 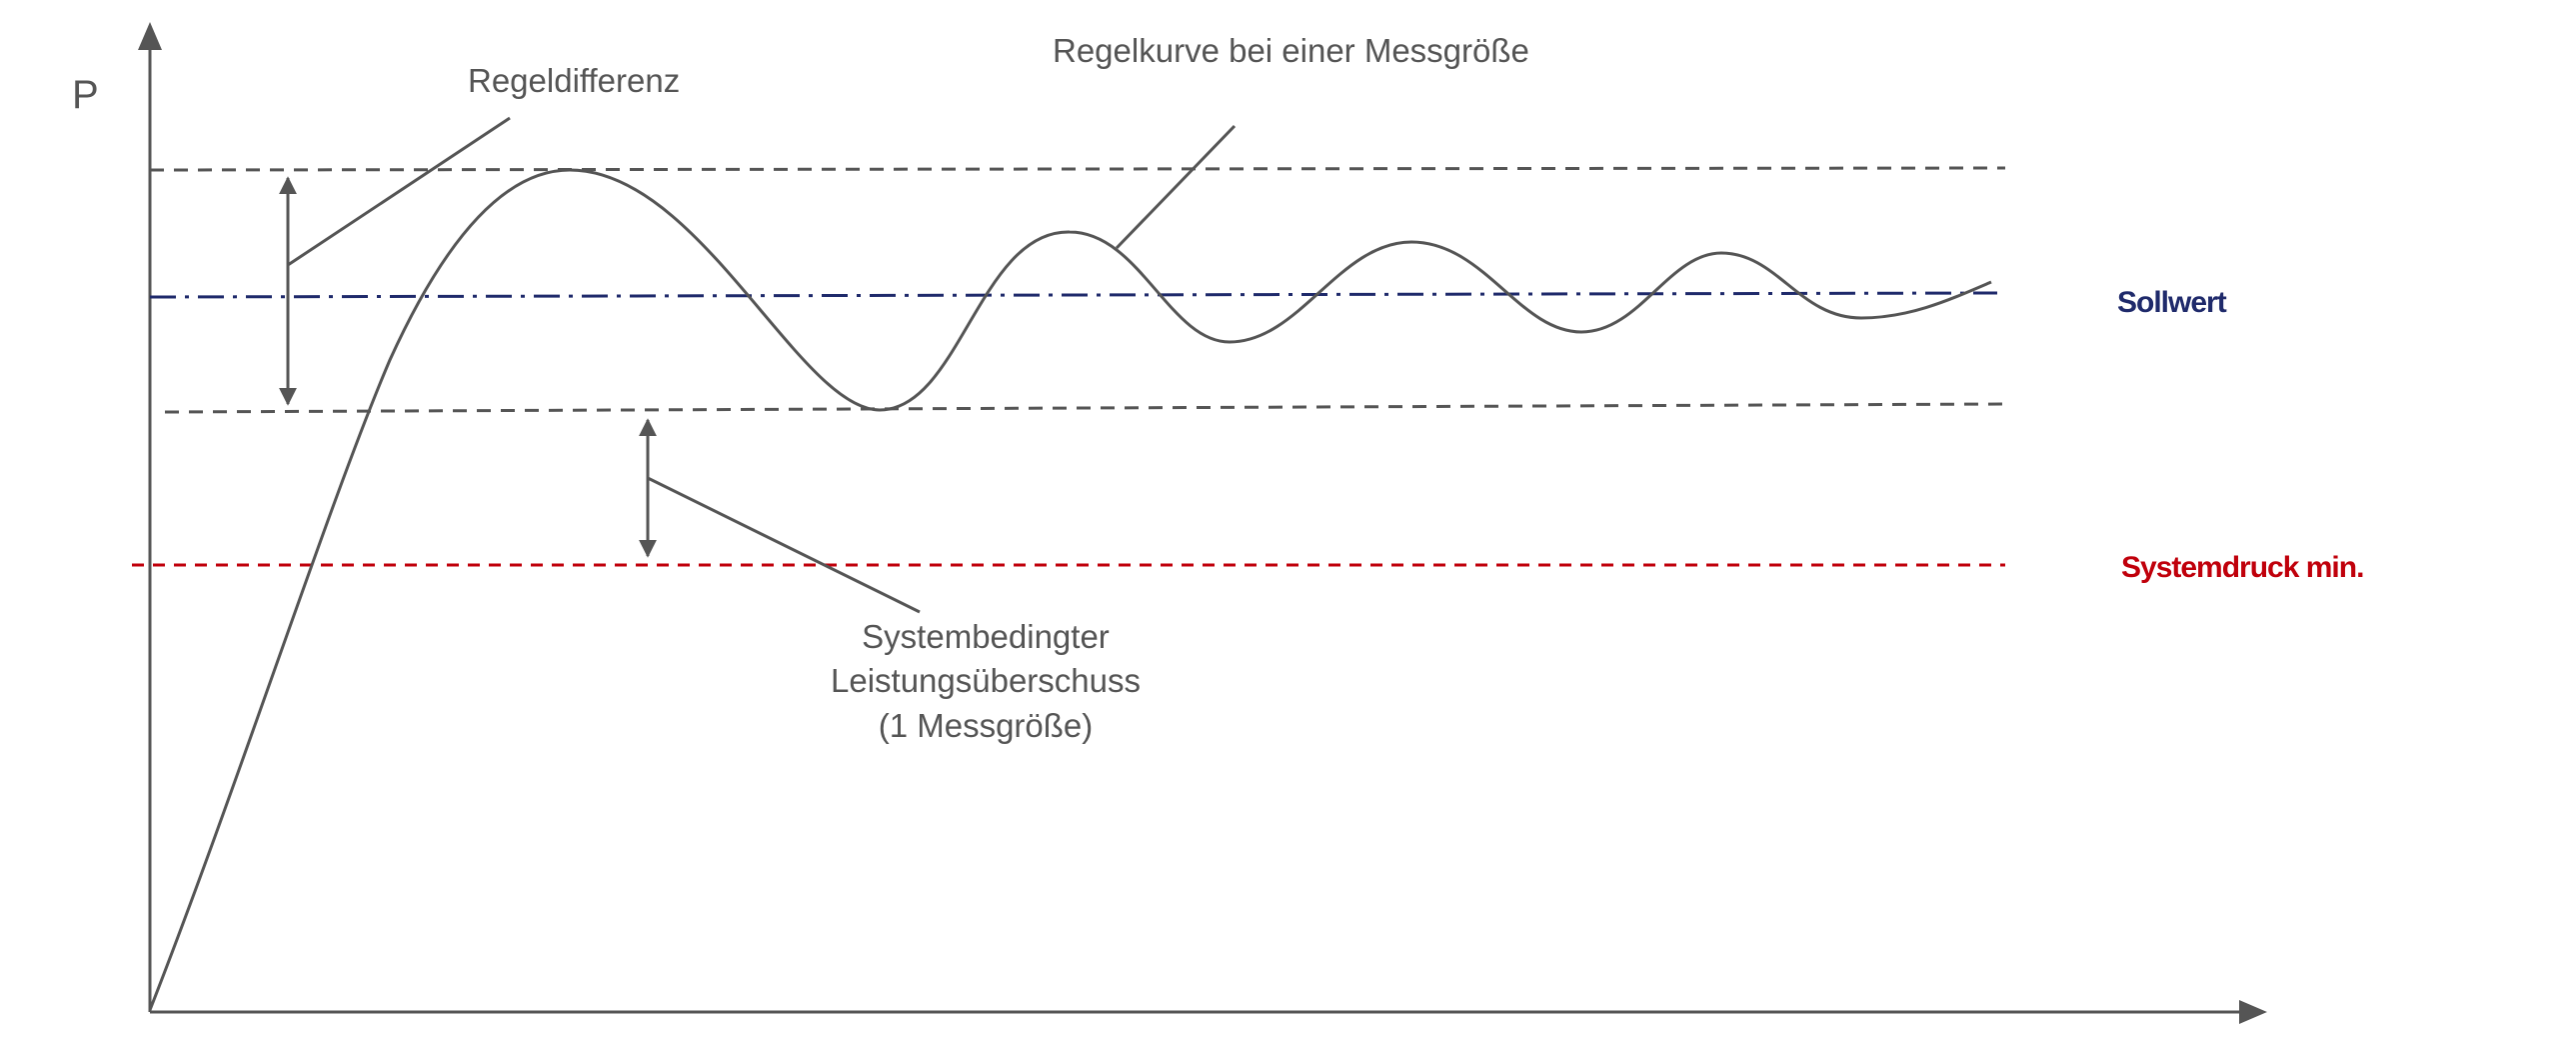 What do you see at coordinates (1085, 408) in the screenshot?
I see `lower-band-line` at bounding box center [1085, 408].